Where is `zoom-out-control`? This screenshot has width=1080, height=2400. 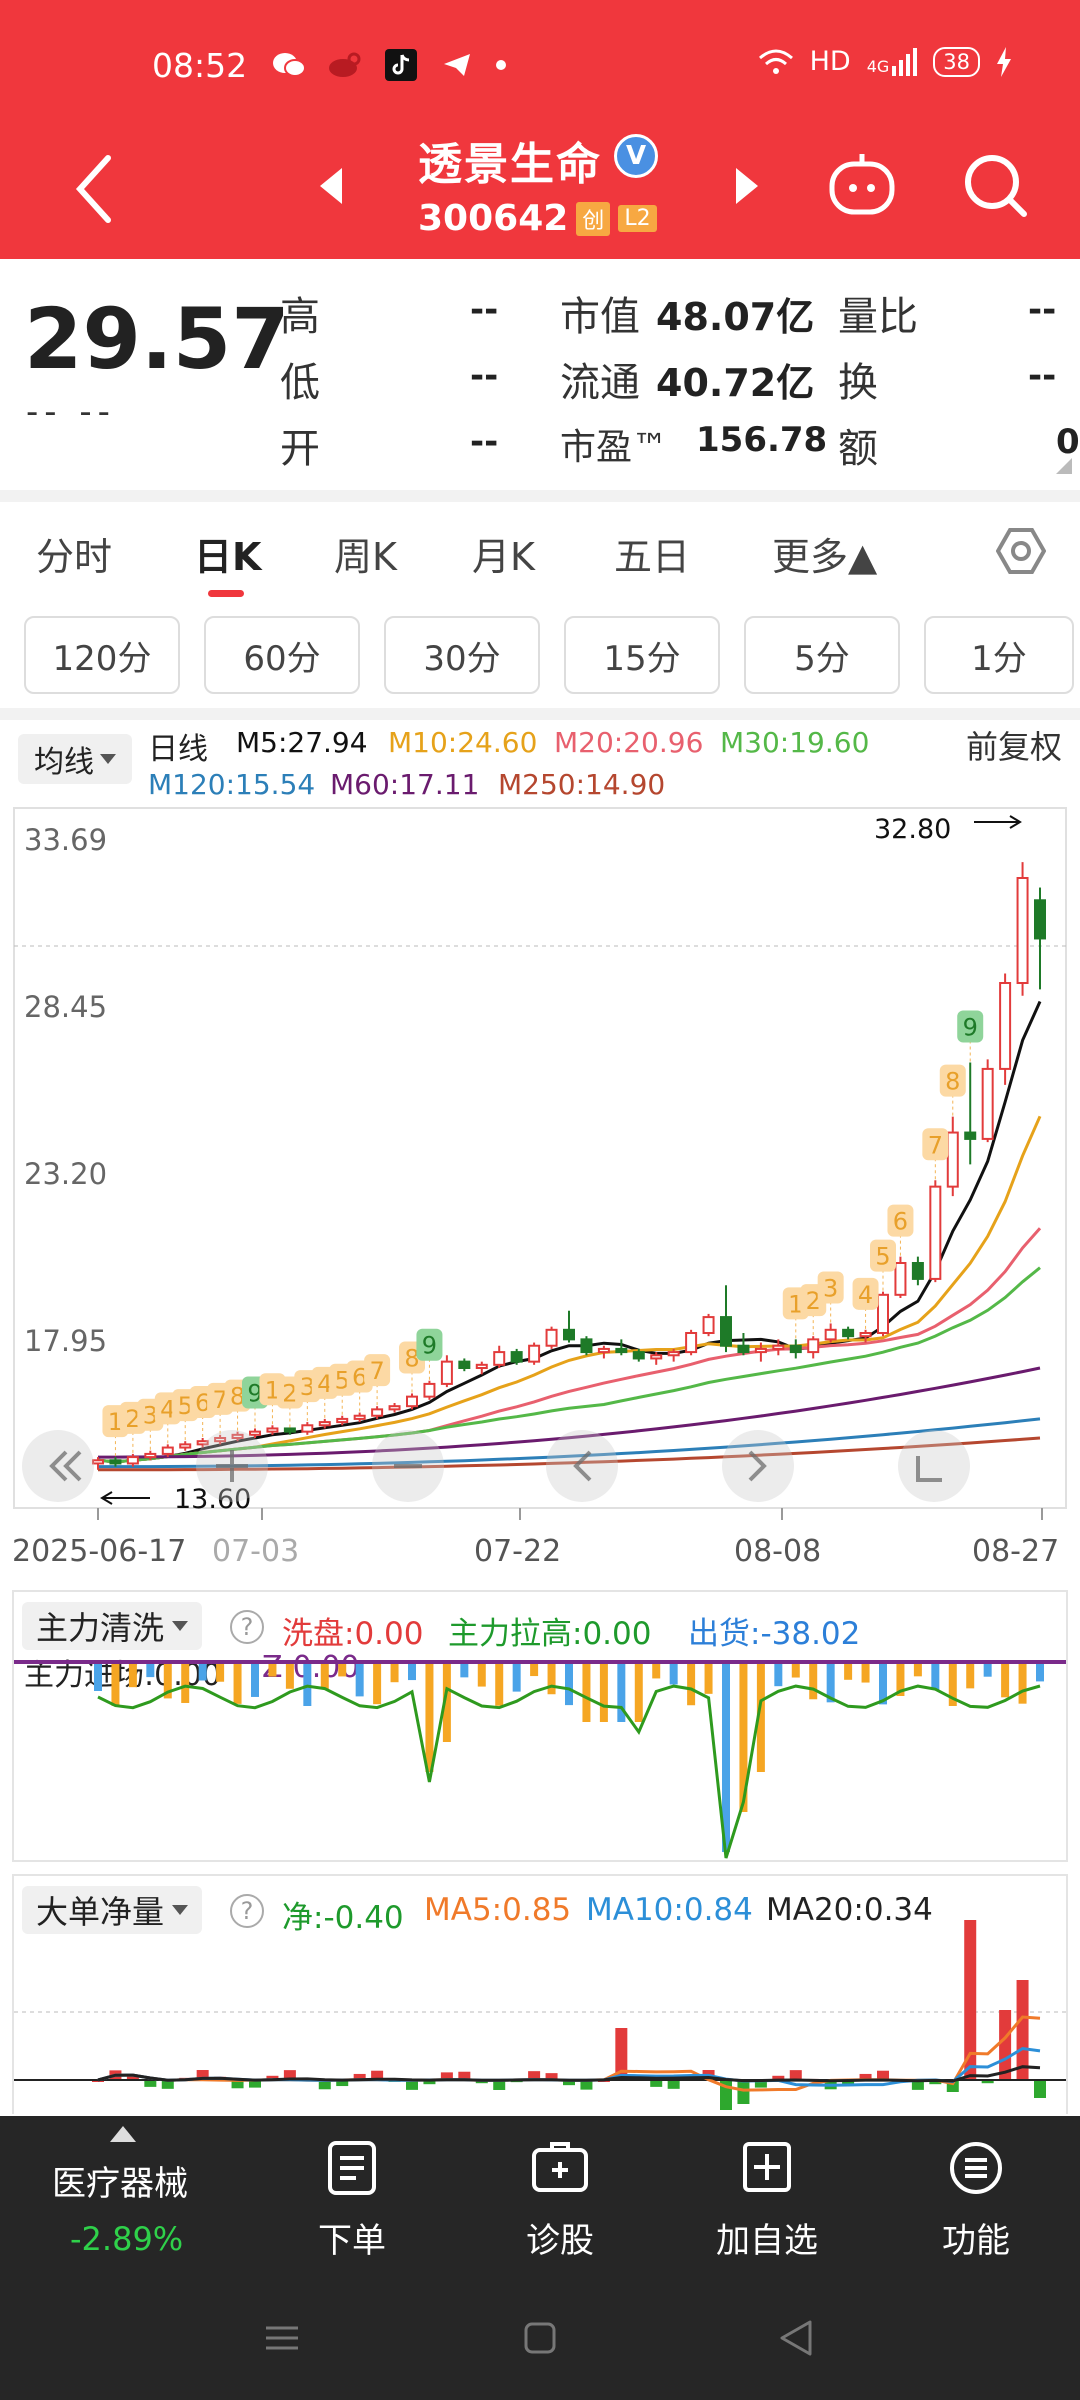
zoom-out-control is located at coordinates (408, 1466).